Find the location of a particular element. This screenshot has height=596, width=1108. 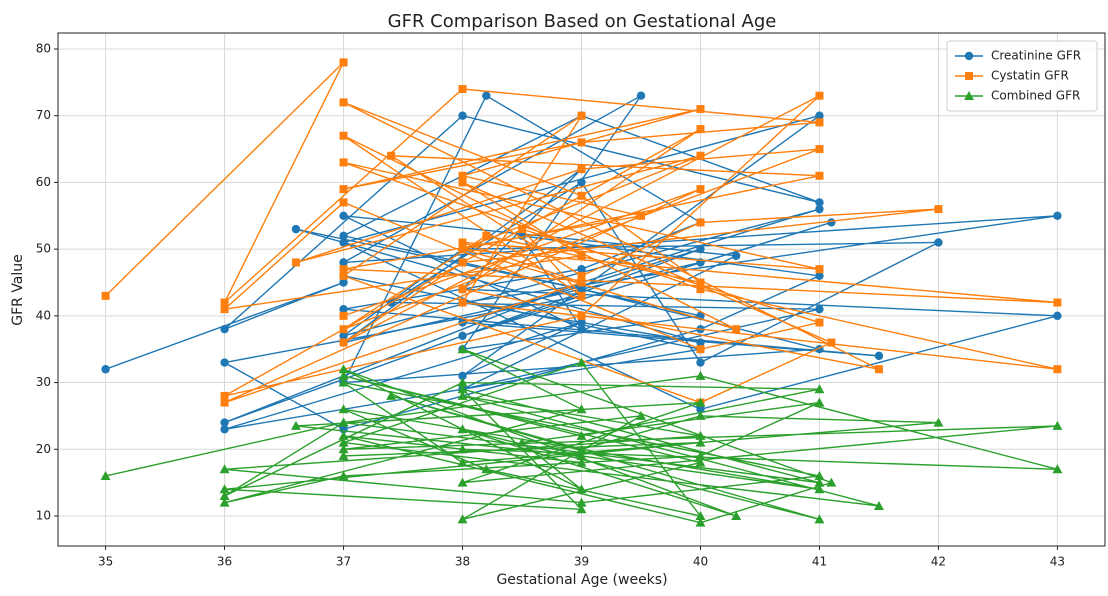

y-tick-label: 30 is located at coordinates (43, 382).